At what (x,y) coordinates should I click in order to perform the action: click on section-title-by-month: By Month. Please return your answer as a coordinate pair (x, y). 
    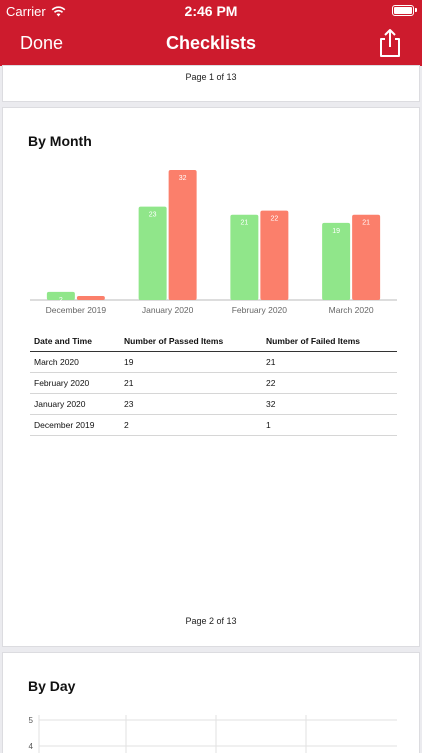
    Looking at the image, I should click on (60, 141).